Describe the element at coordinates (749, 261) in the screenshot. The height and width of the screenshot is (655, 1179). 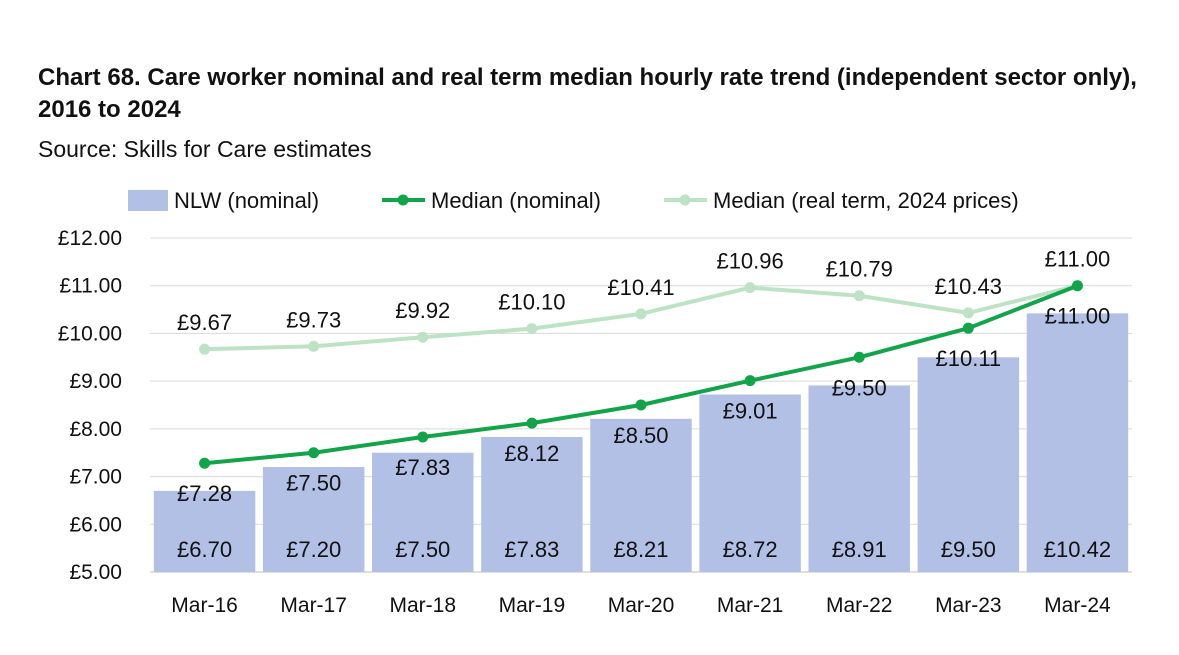
I see `median-real-label: £10.96` at that location.